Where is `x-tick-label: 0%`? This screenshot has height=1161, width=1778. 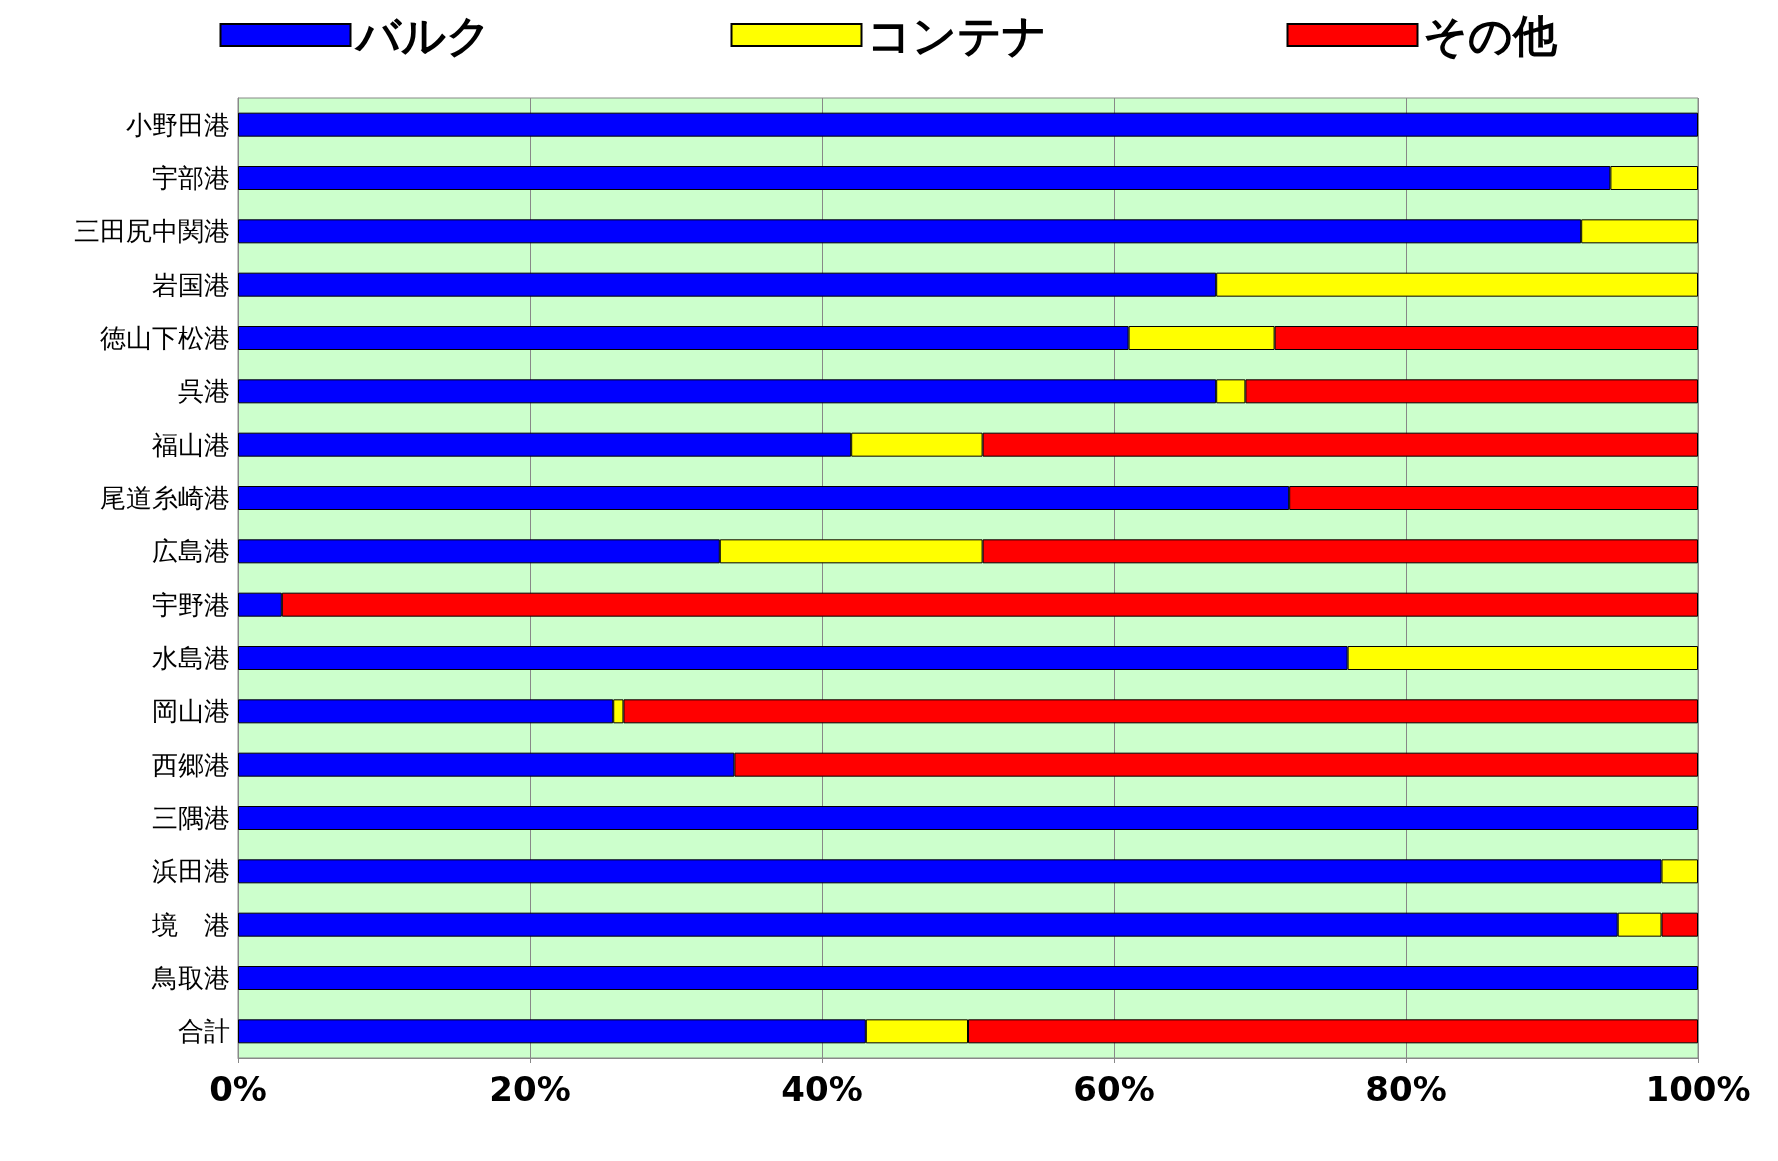
x-tick-label: 0% is located at coordinates (238, 1089).